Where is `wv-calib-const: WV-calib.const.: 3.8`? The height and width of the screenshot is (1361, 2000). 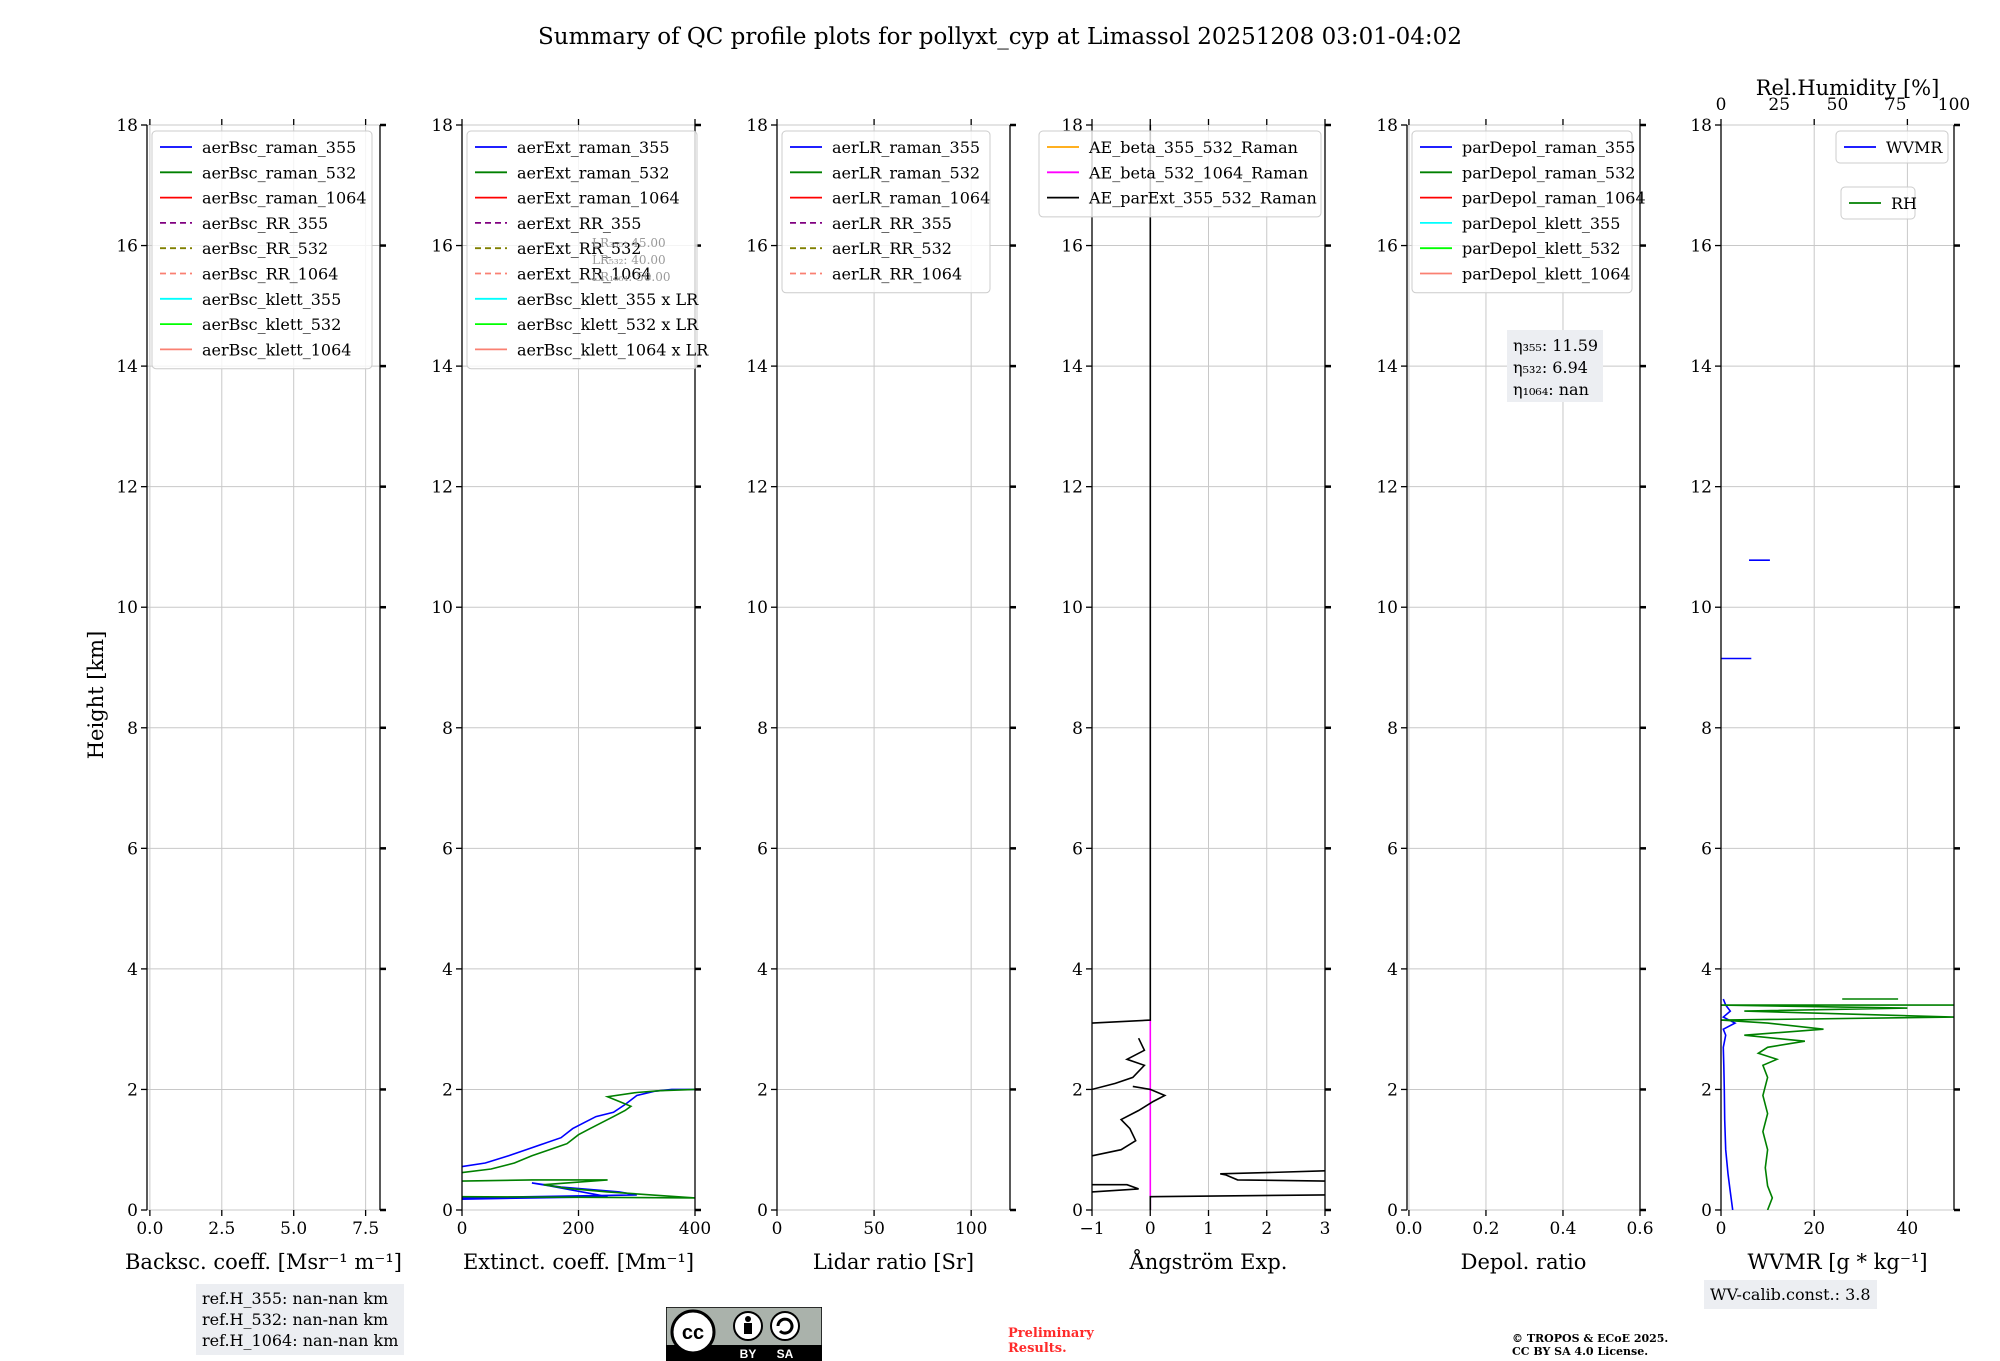
wv-calib-const: WV-calib.const.: 3.8 is located at coordinates (1790, 1294).